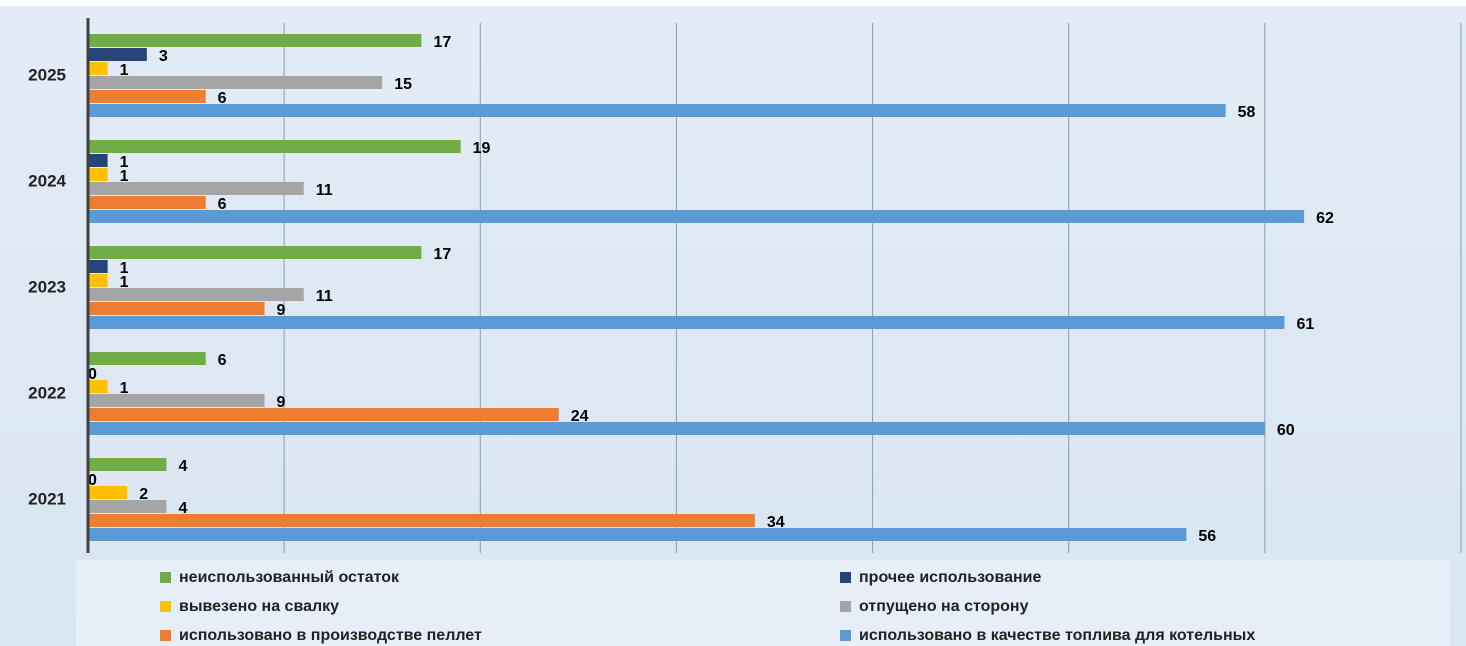 The height and width of the screenshot is (646, 1466). What do you see at coordinates (143, 494) in the screenshot?
I see `data-label: 2` at bounding box center [143, 494].